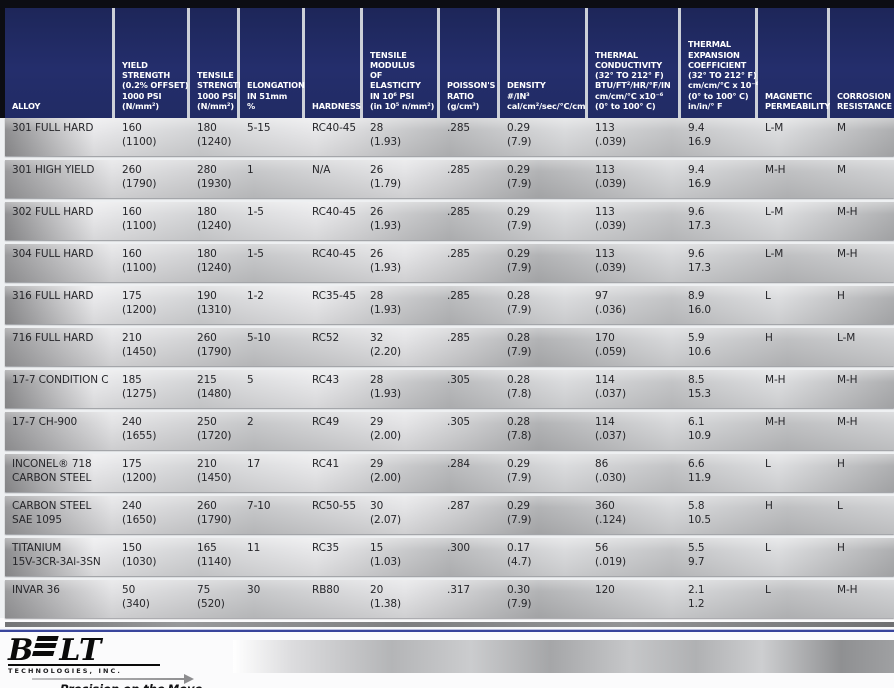 The height and width of the screenshot is (688, 894). I want to click on cell-value-line: 16.0, so click(699, 309).